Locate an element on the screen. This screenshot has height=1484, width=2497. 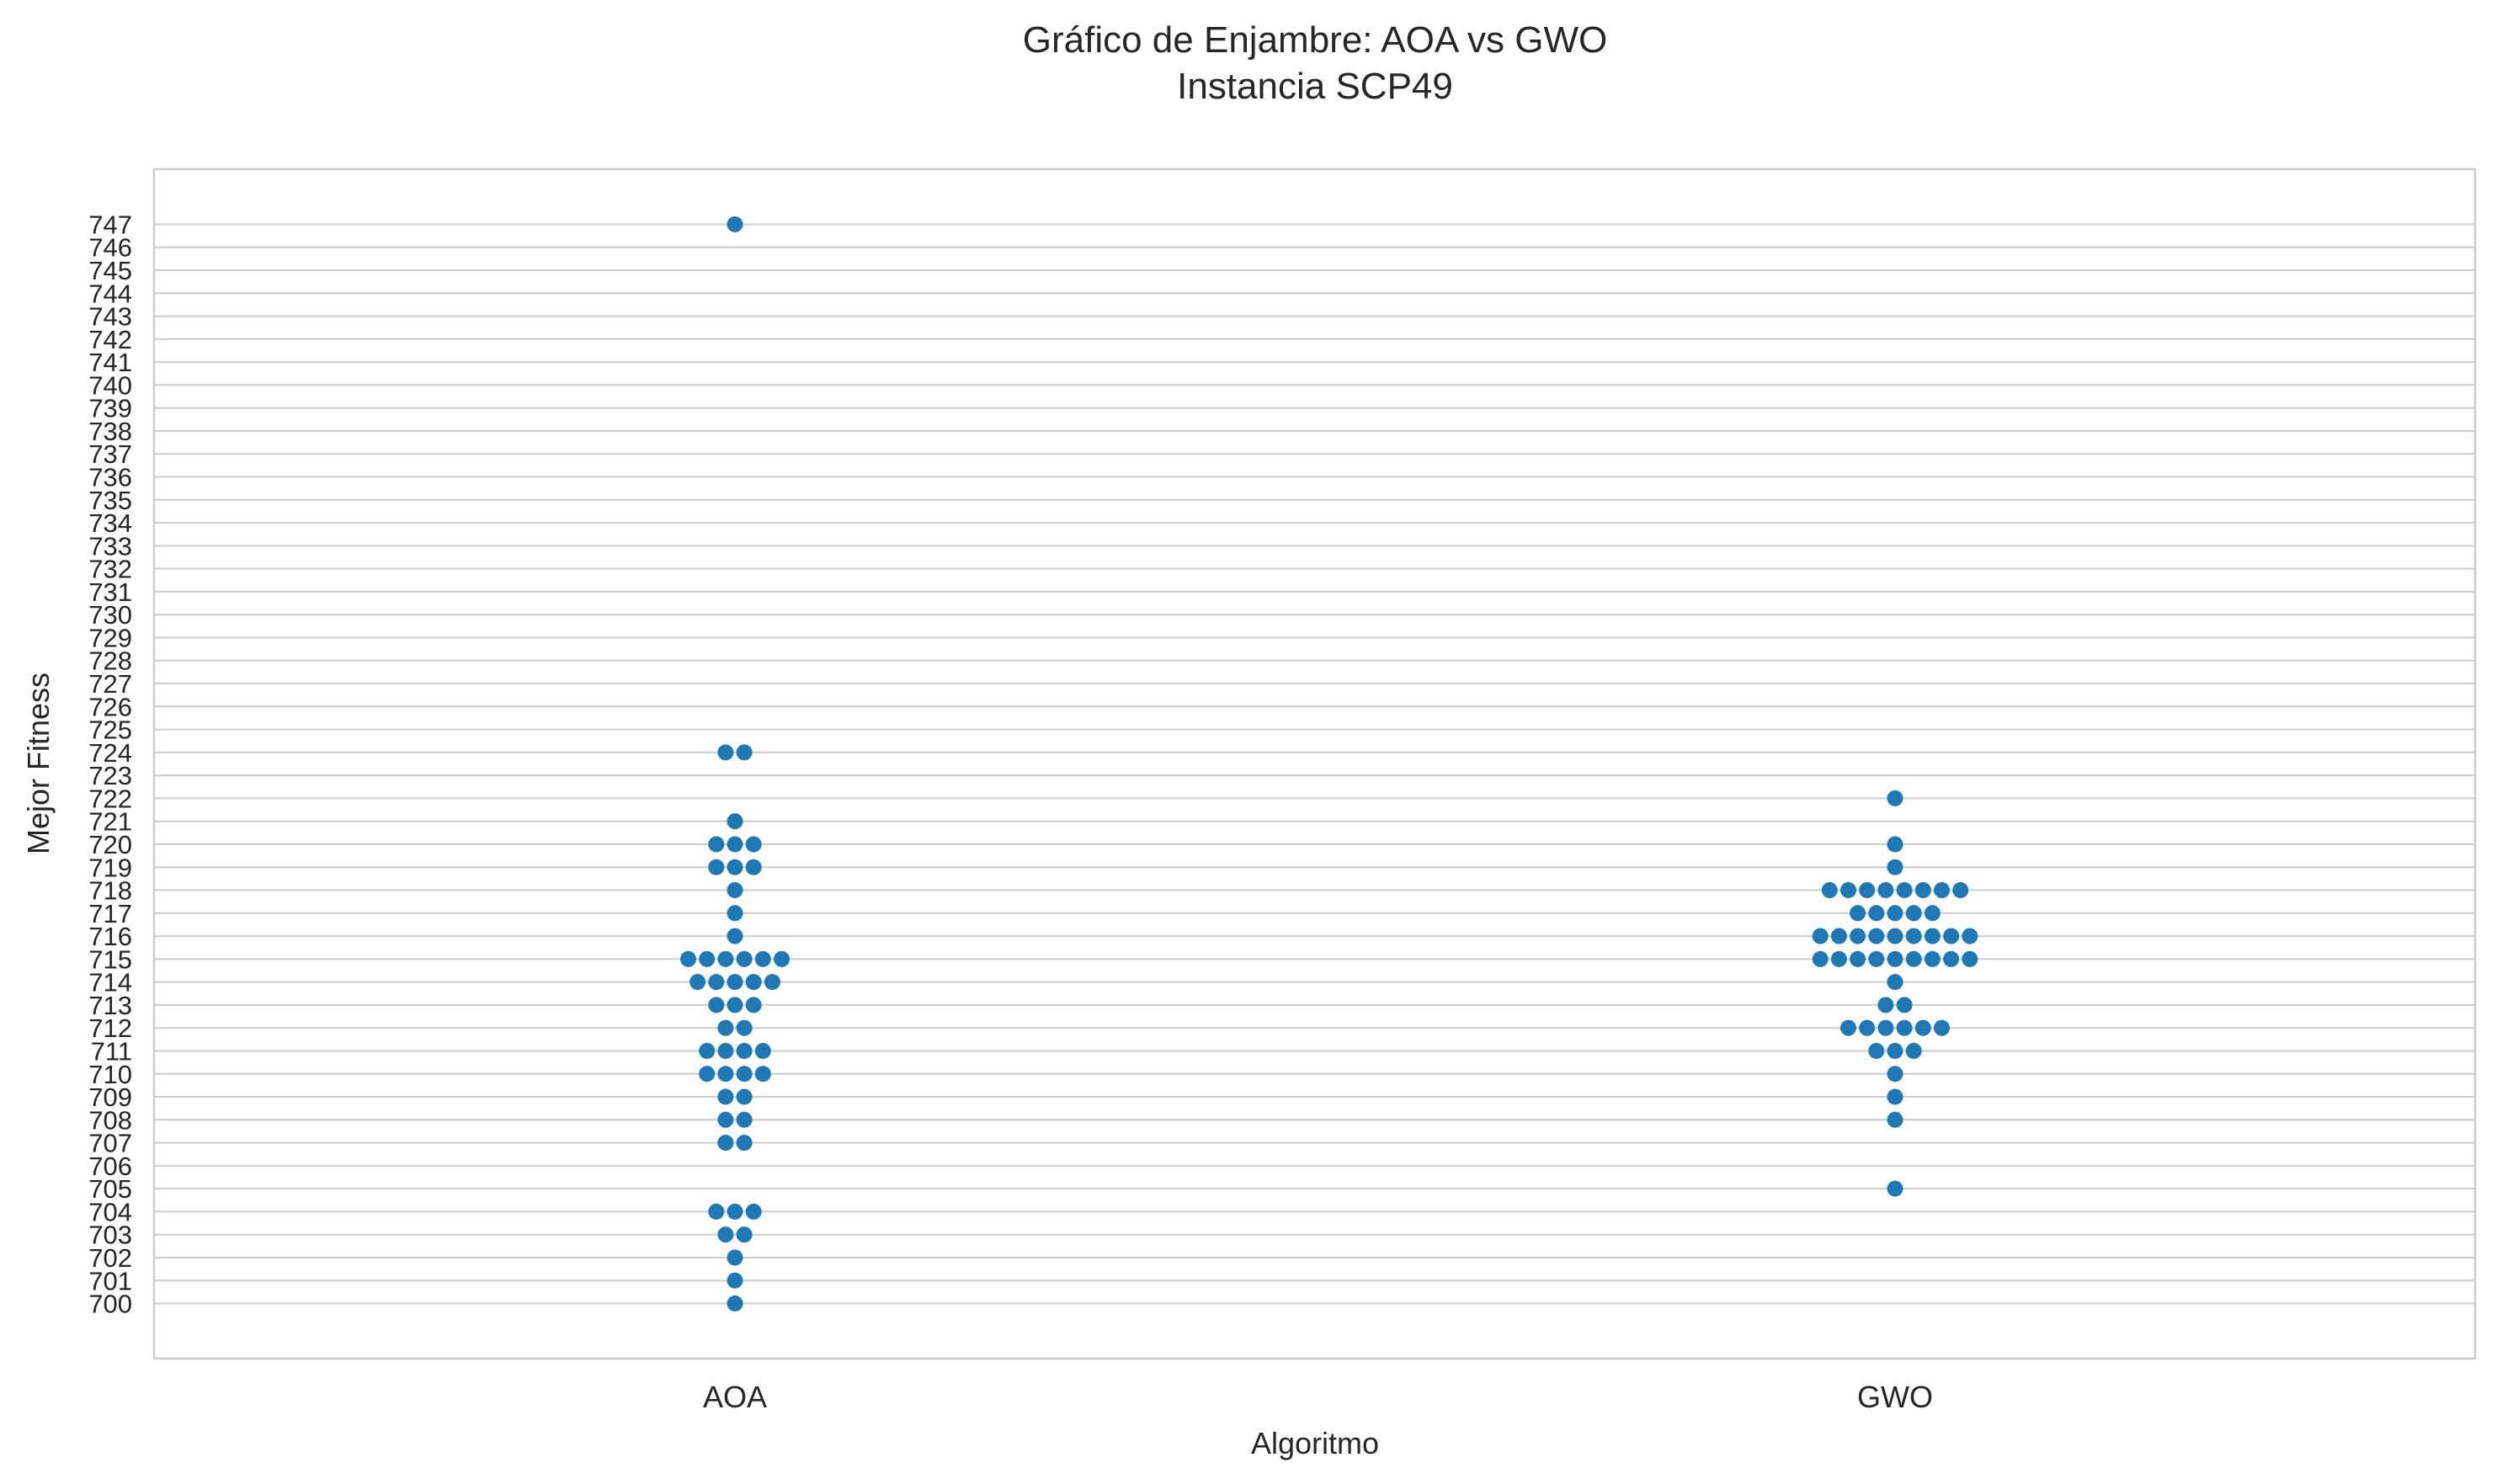
y-tick-label: 716 is located at coordinates (110, 936).